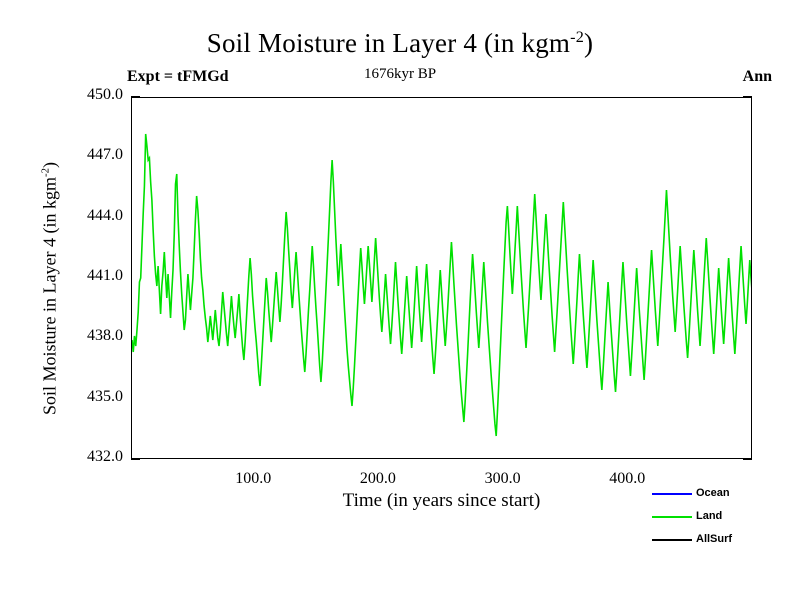 The width and height of the screenshot is (800, 600). Describe the element at coordinates (135, 97) in the screenshot. I see `y-tick-major` at that location.